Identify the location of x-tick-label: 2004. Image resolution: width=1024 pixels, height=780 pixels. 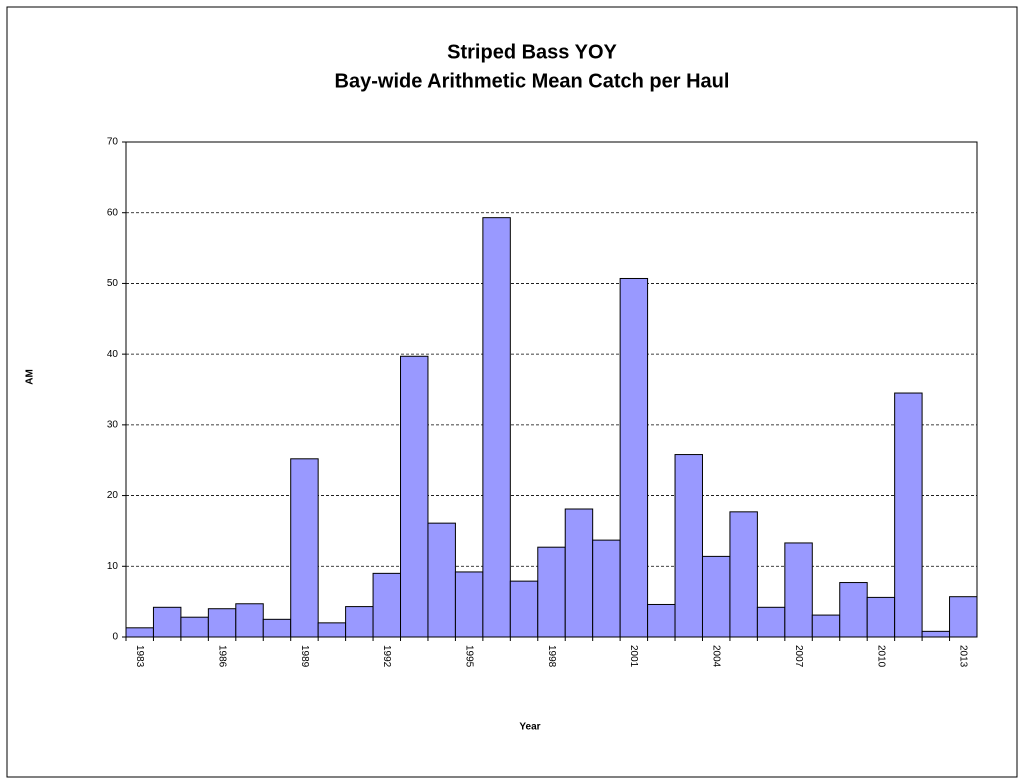
(716, 656).